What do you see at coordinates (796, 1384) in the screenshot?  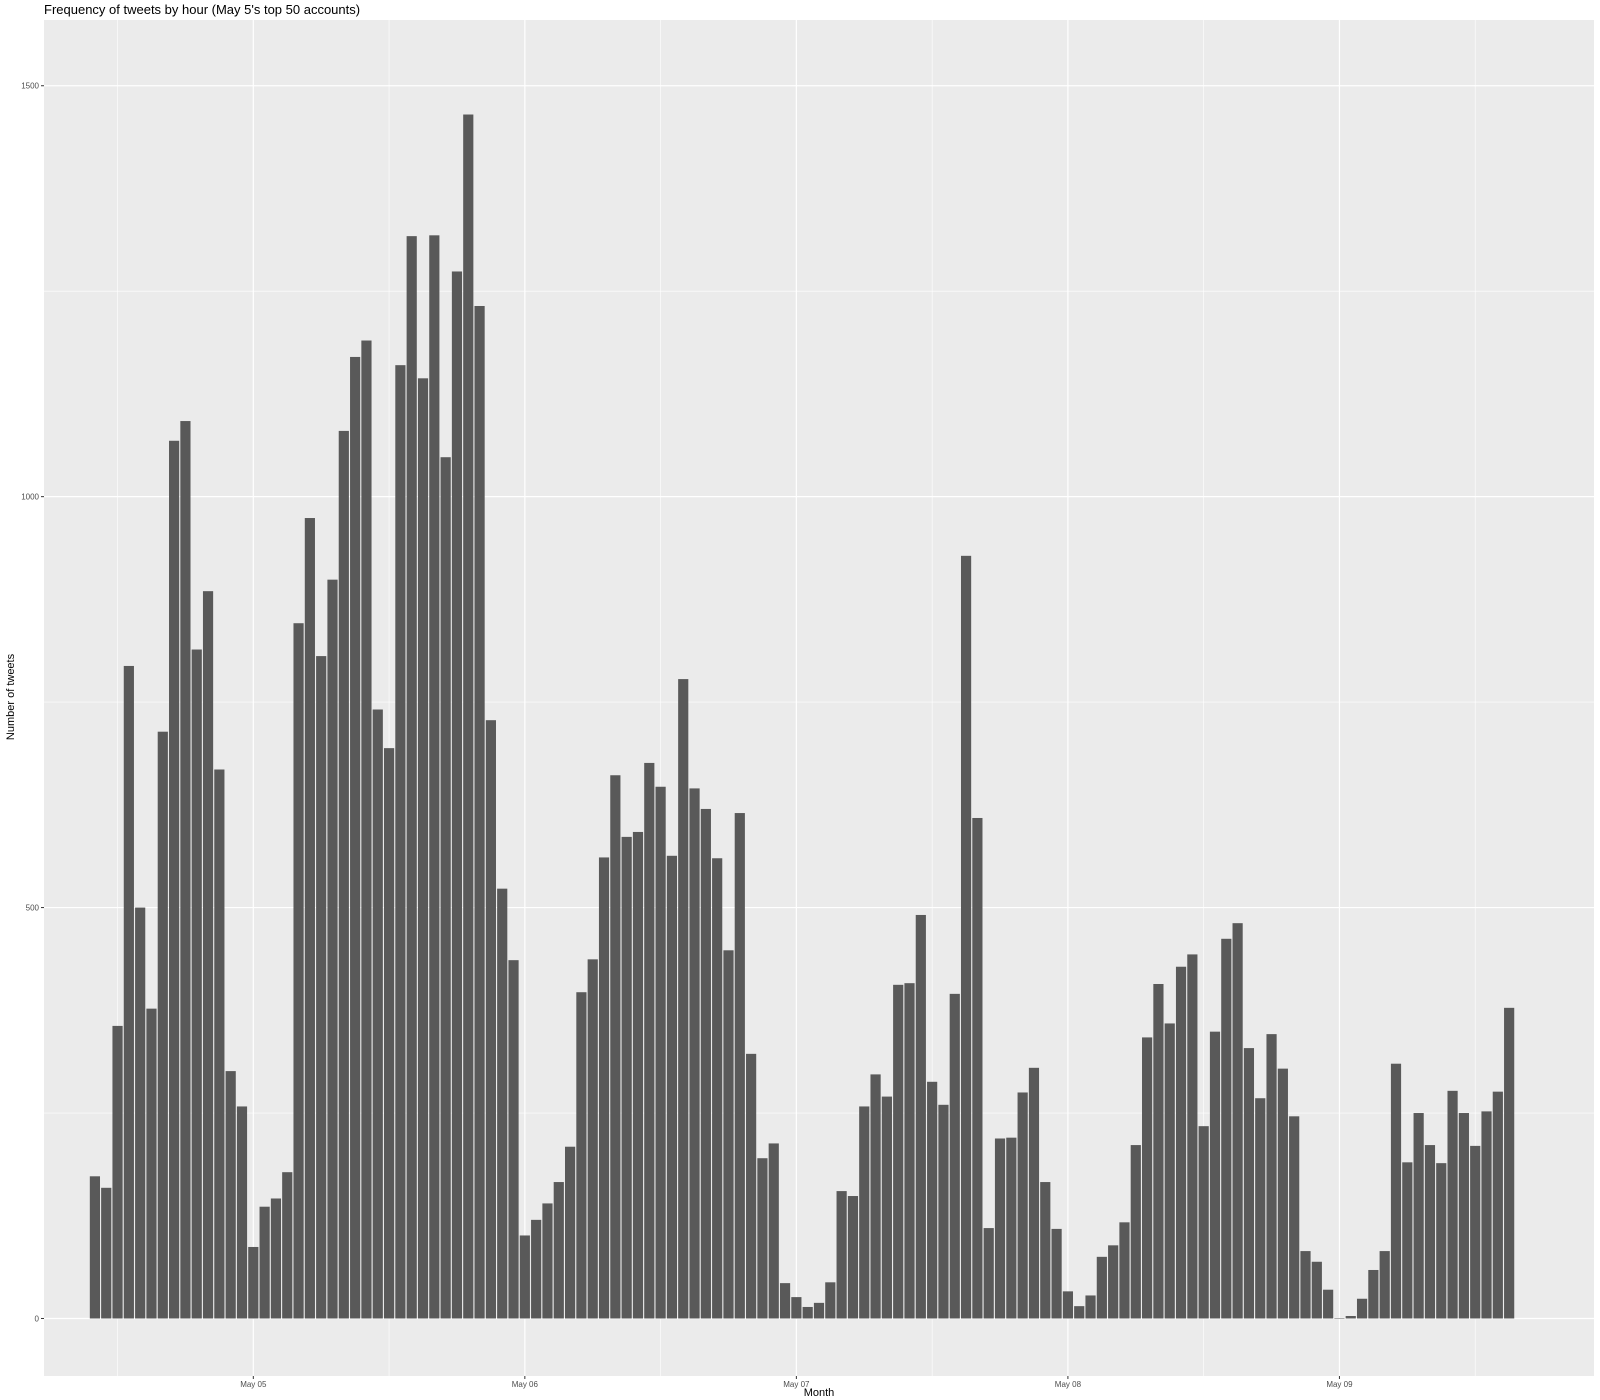 I see `x-tick-label: May 07` at bounding box center [796, 1384].